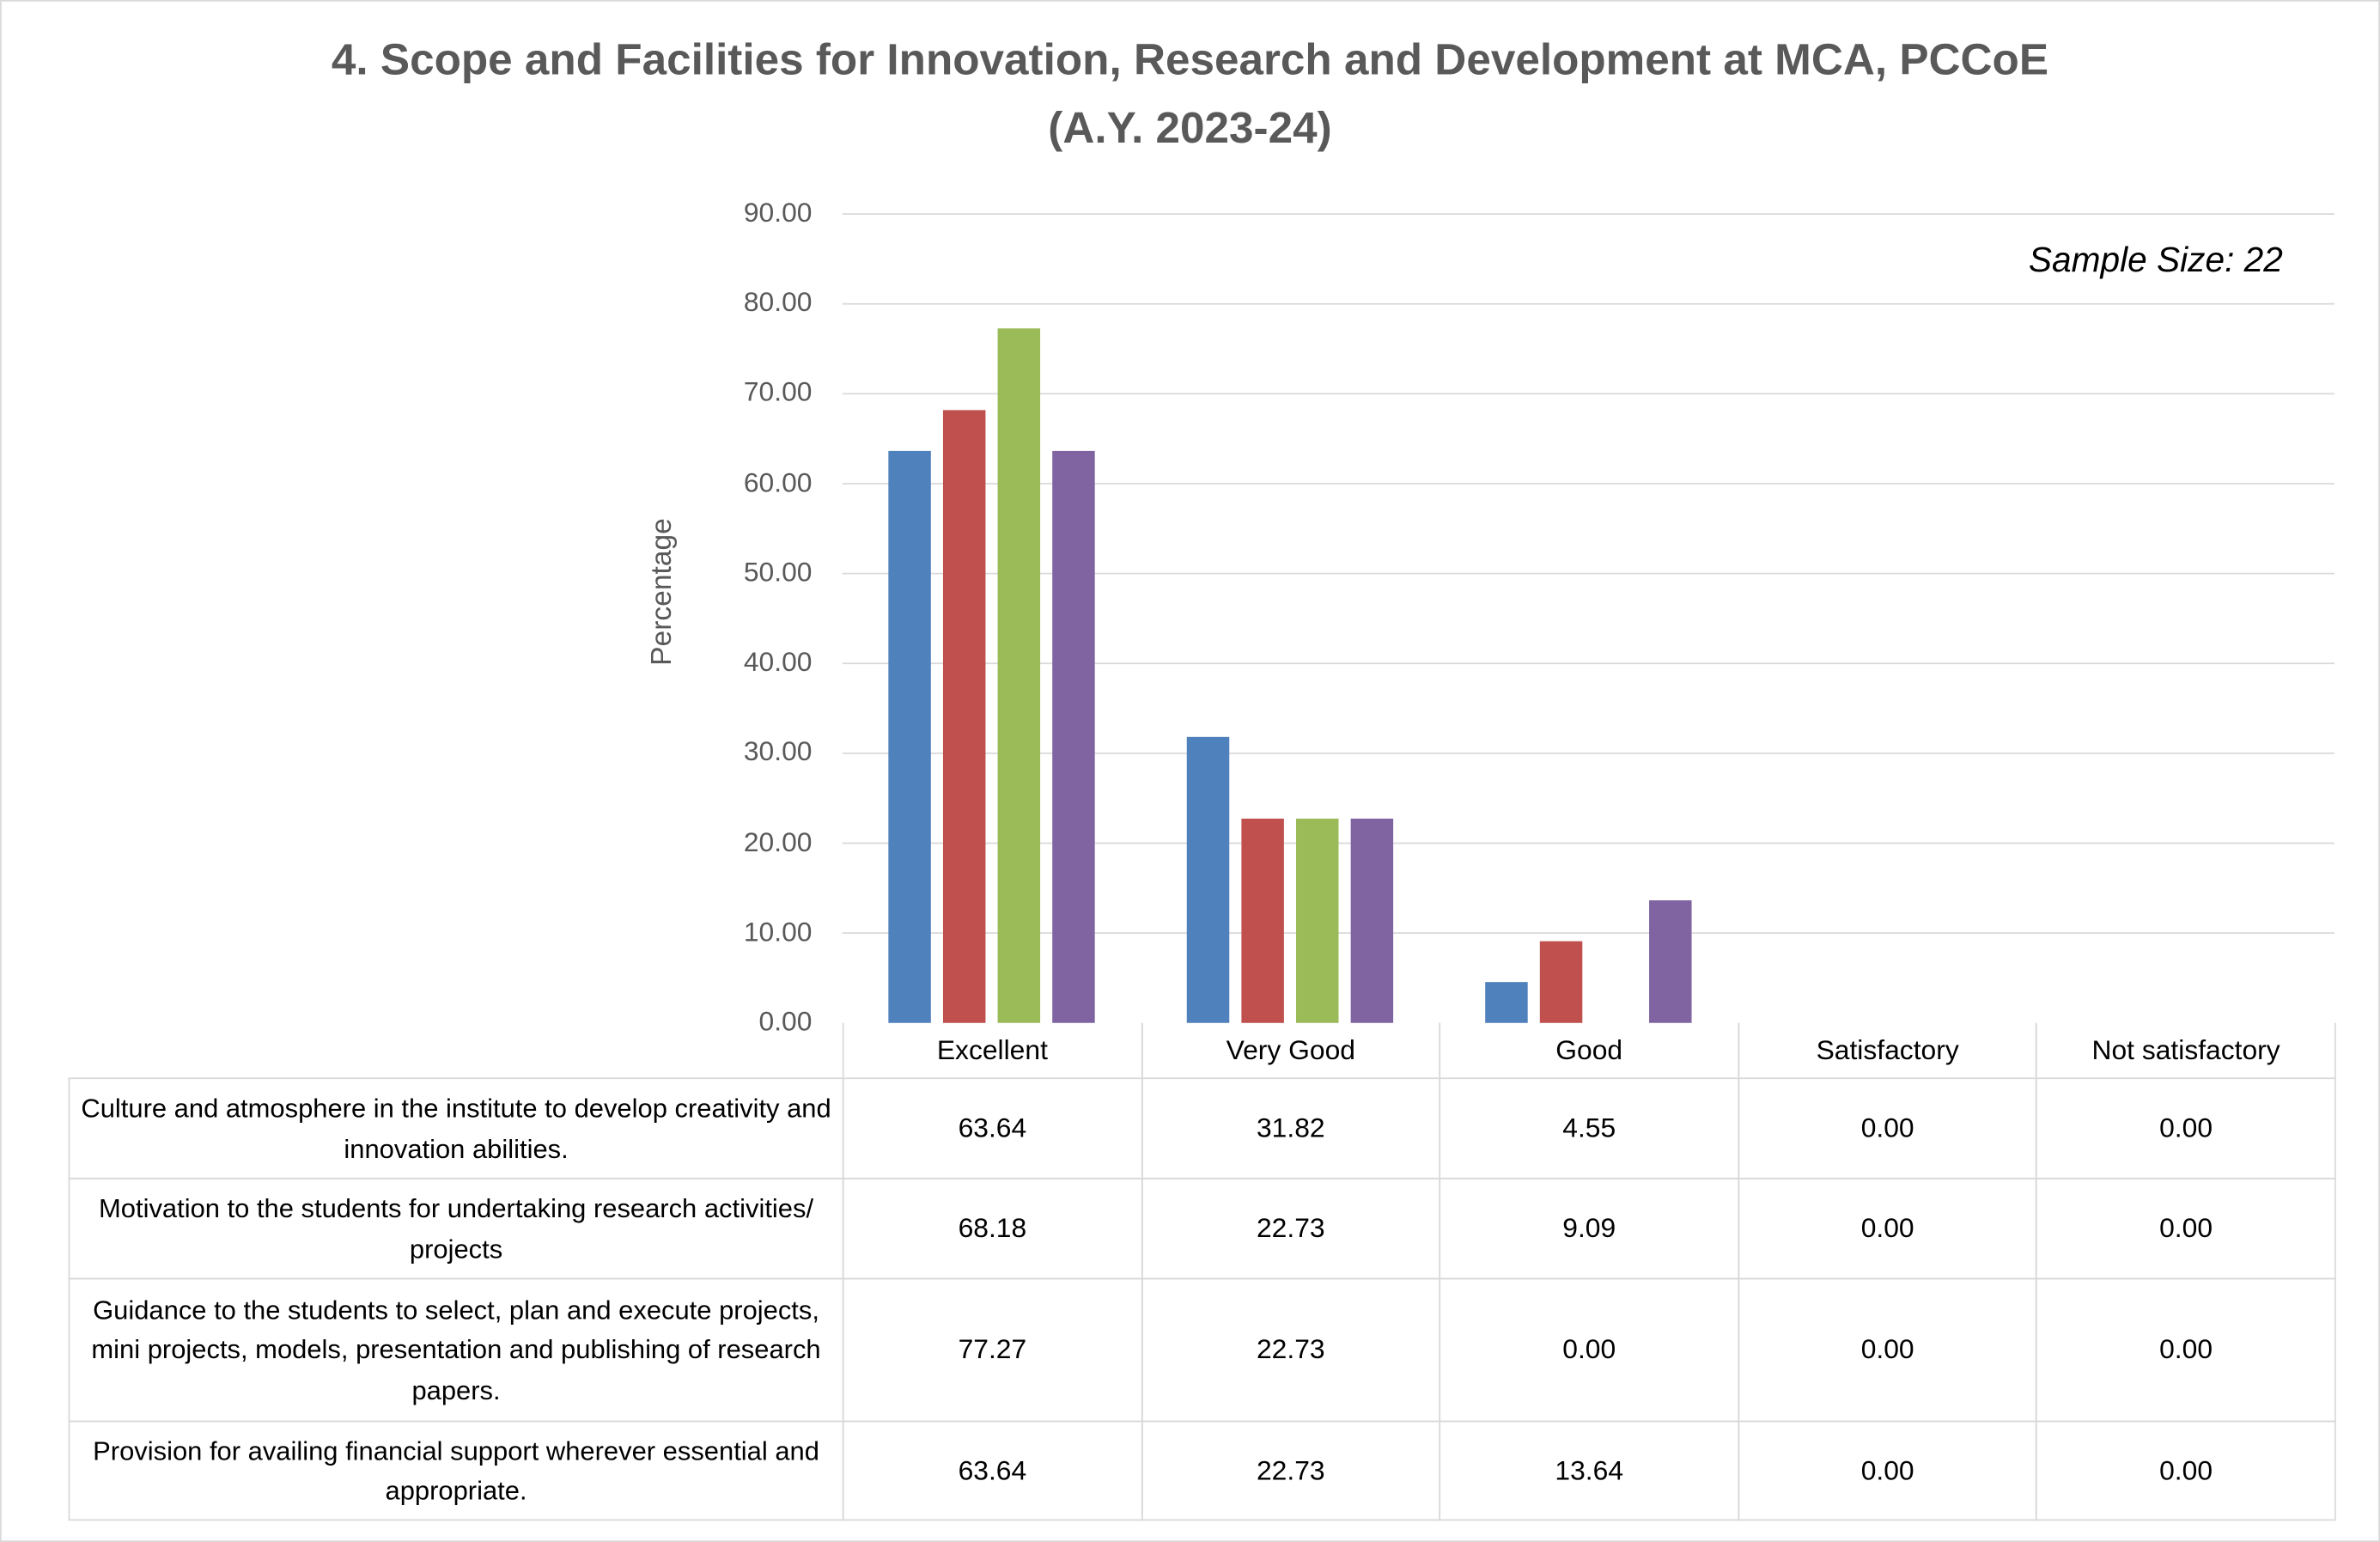 This screenshot has height=1542, width=2380. Describe the element at coordinates (1291, 1128) in the screenshot. I see `table-cell: 31.82` at that location.